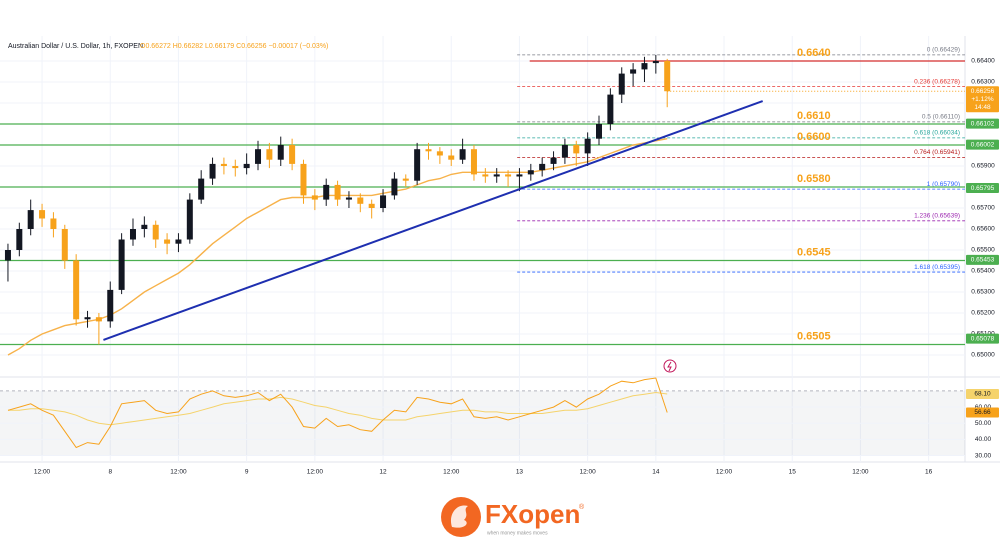  Describe the element at coordinates (814, 252) in the screenshot. I see `level-label: 0.6545` at that location.